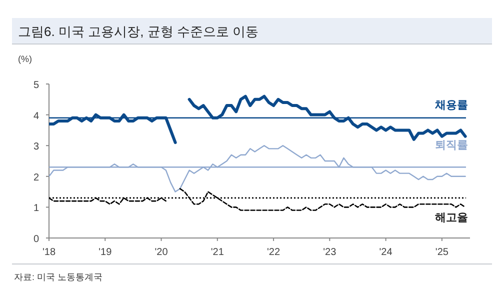 Image resolution: width=500 pixels, height=304 pixels. I want to click on chart-title: 그림6. 미국 고용시장, 균형 수준으로 이동, so click(138, 31).